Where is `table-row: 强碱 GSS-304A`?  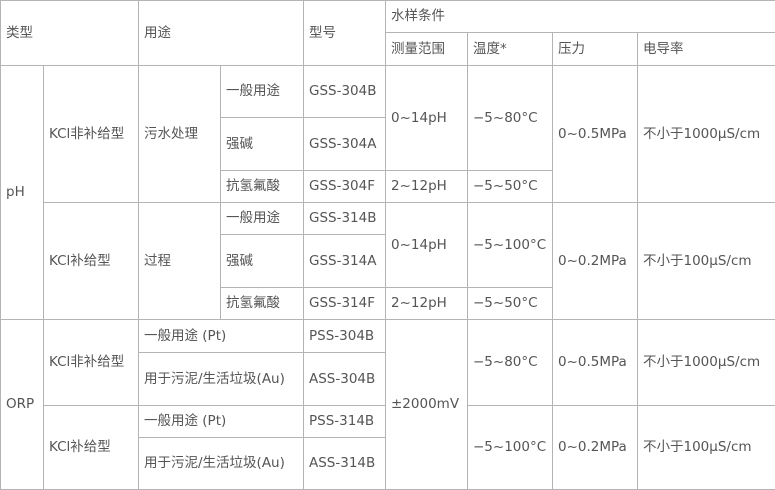
table-row: 强碱 GSS-304A is located at coordinates (388, 144).